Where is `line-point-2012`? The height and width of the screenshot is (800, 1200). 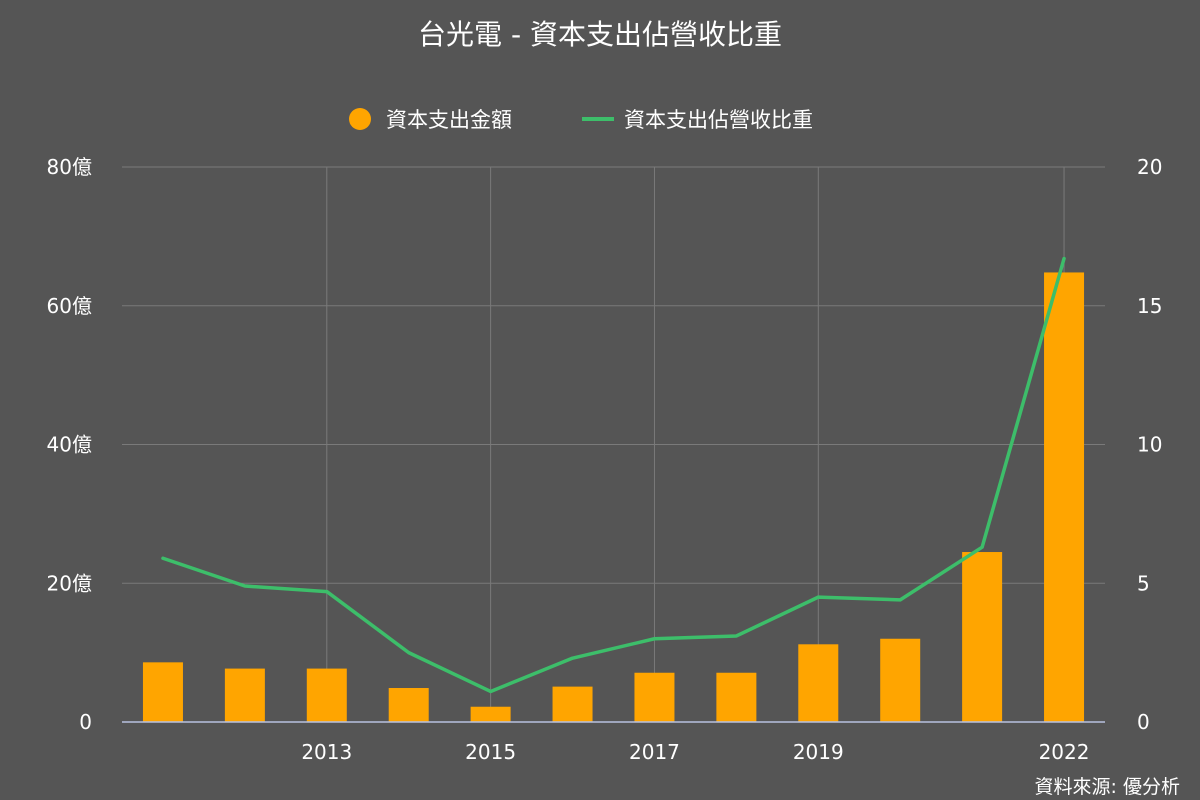
line-point-2012 is located at coordinates (245, 586).